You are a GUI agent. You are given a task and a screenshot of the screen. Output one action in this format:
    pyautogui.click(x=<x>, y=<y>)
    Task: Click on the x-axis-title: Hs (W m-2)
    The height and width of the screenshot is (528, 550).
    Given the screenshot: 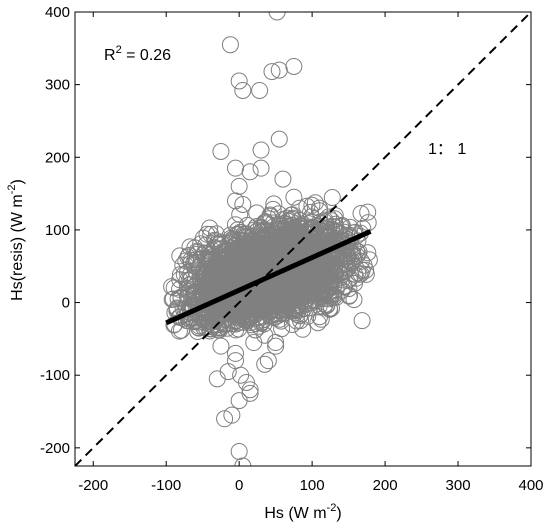 What is the action you would take?
    pyautogui.click(x=302, y=512)
    